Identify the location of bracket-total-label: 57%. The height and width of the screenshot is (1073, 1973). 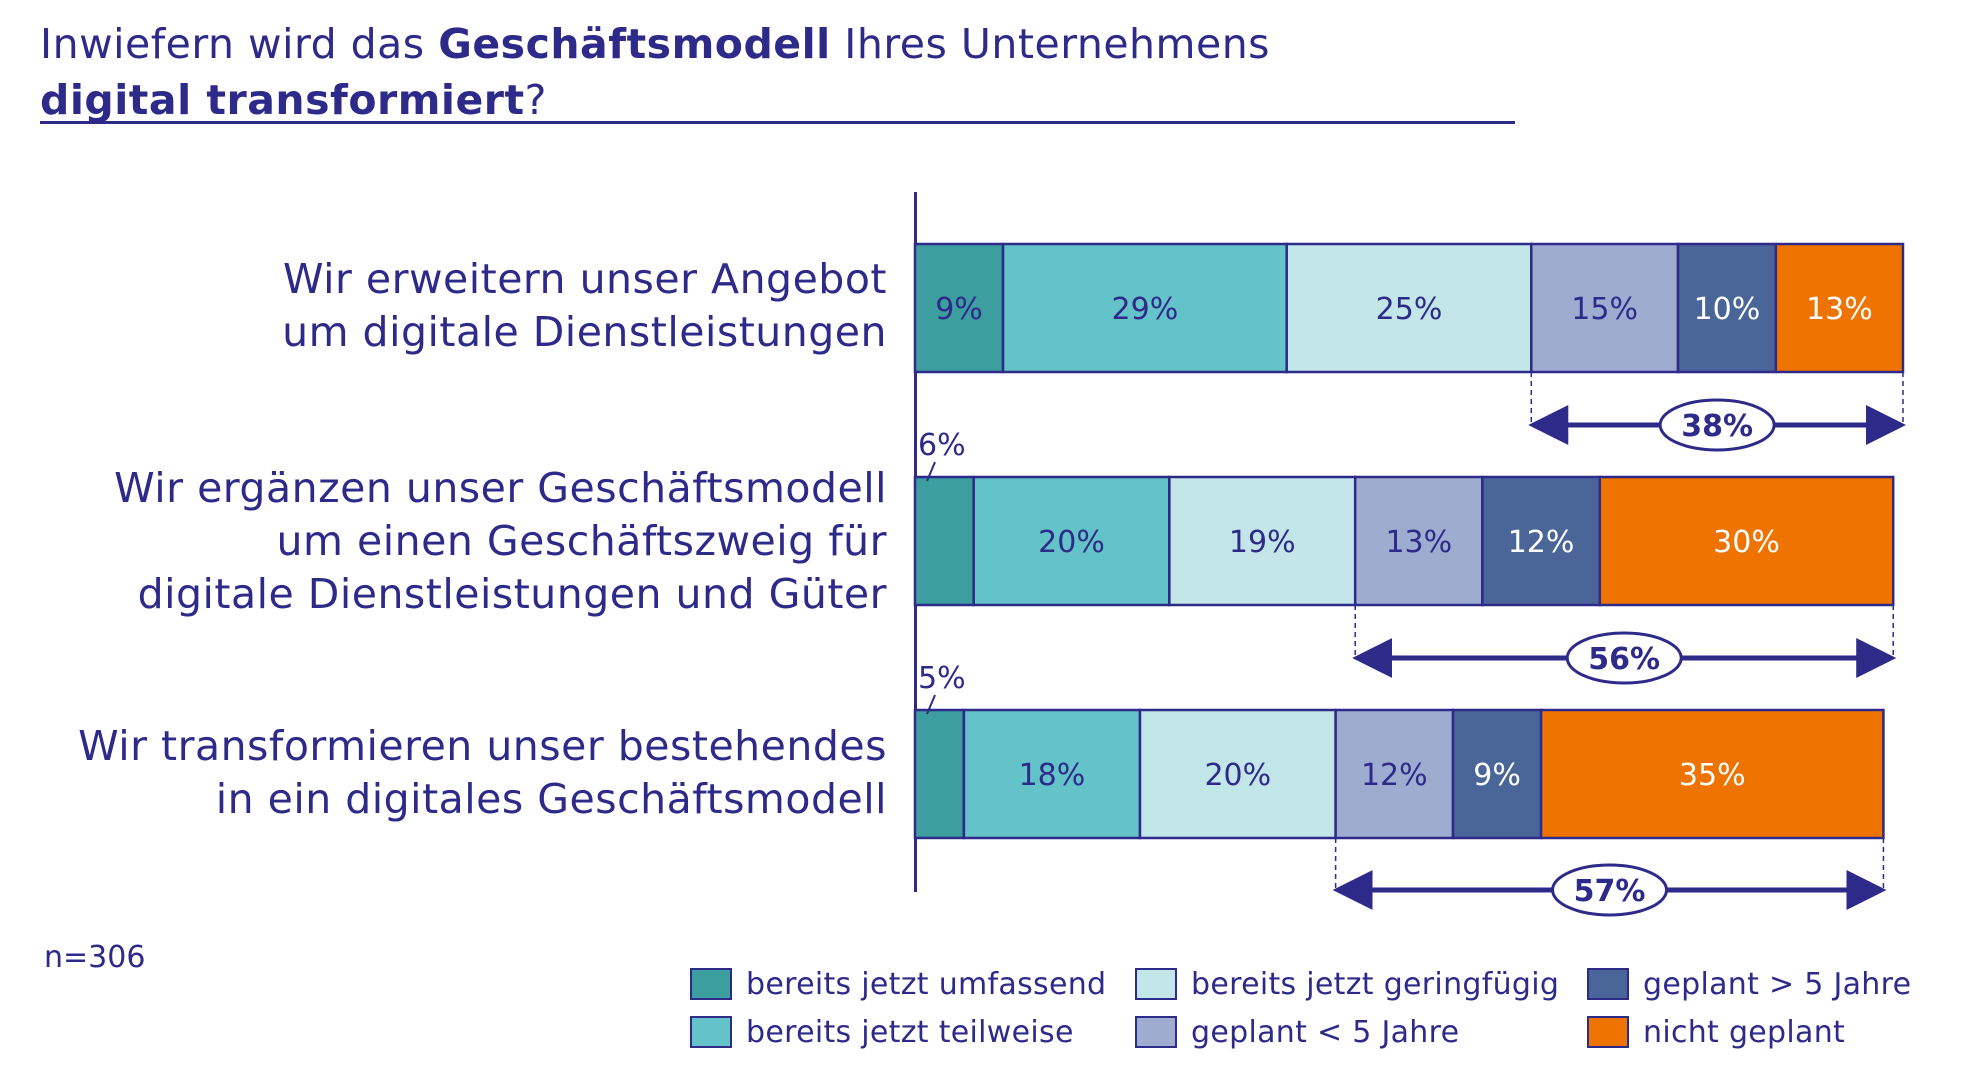
(1610, 891).